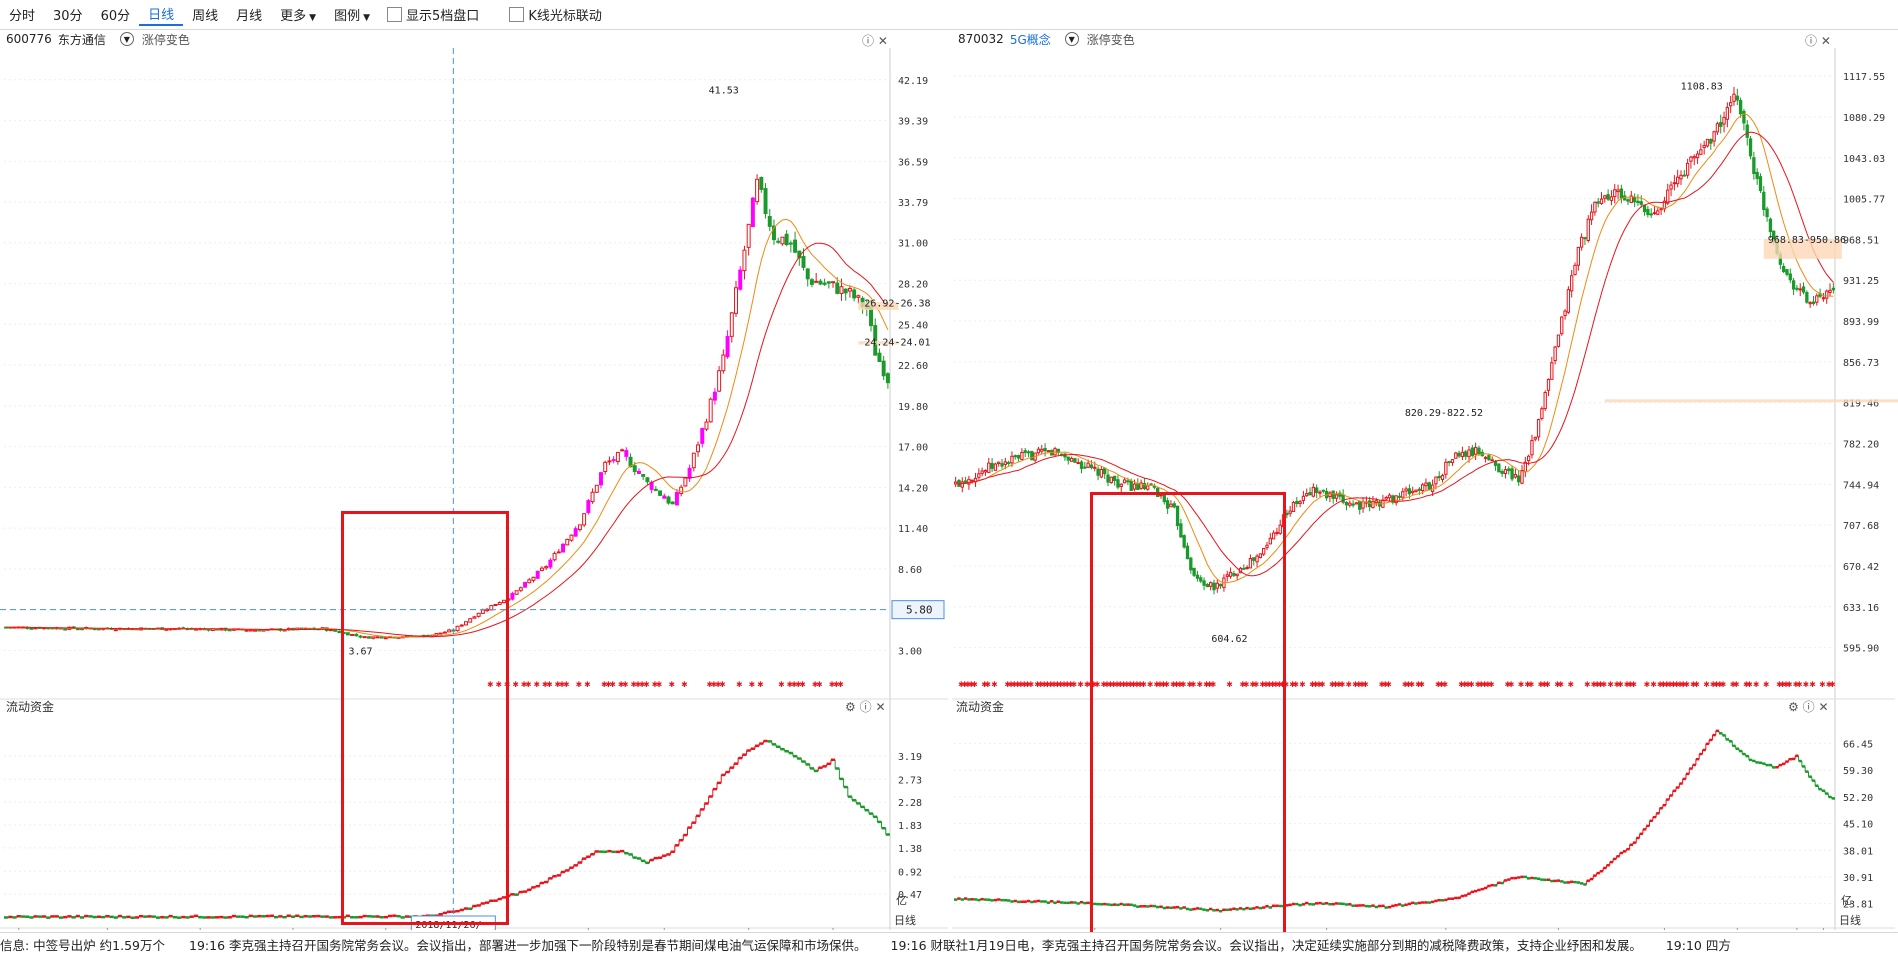  Describe the element at coordinates (555, 14) in the screenshot. I see `link-checkbox: K线光标联动` at that location.